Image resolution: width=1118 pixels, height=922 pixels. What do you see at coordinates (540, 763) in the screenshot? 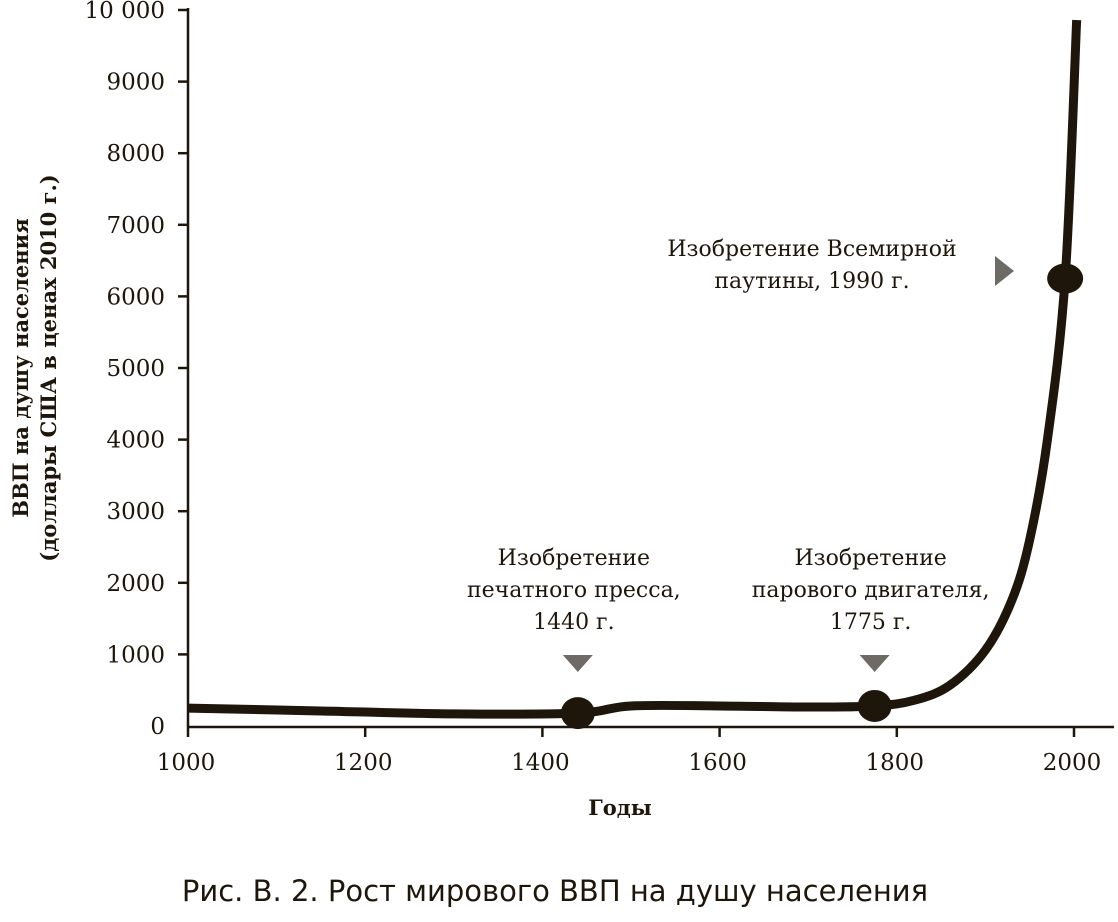
I see `x-tick-label: 1400` at bounding box center [540, 763].